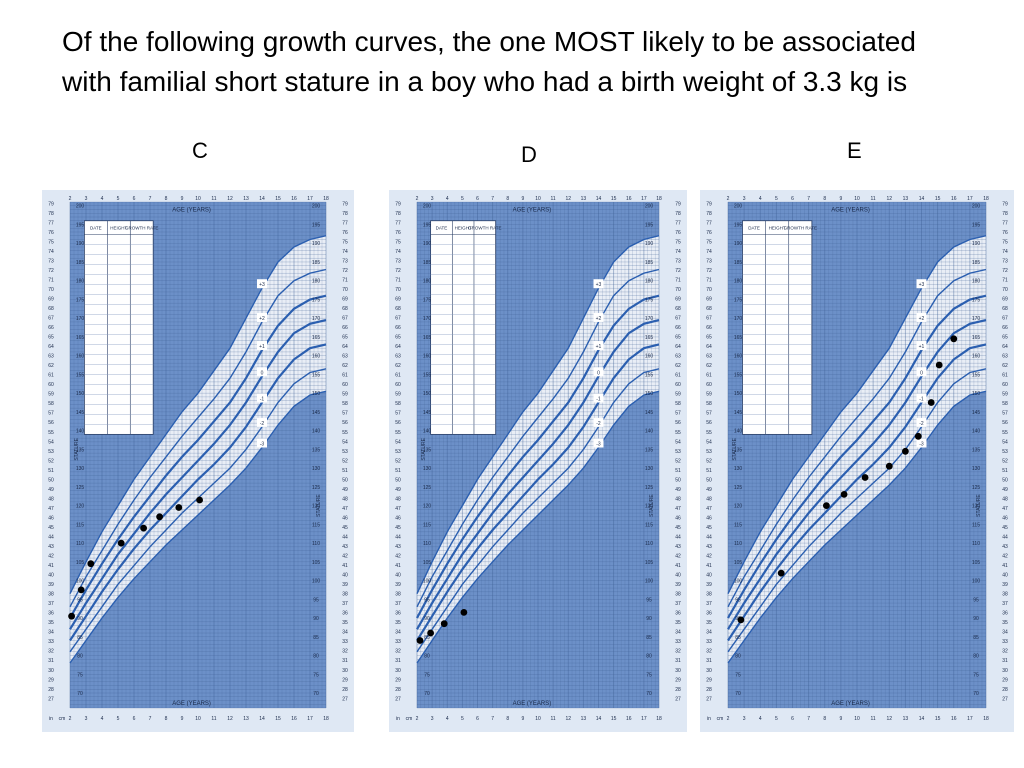 The height and width of the screenshot is (768, 1024). I want to click on right-cm-tick: 160, so click(316, 357).